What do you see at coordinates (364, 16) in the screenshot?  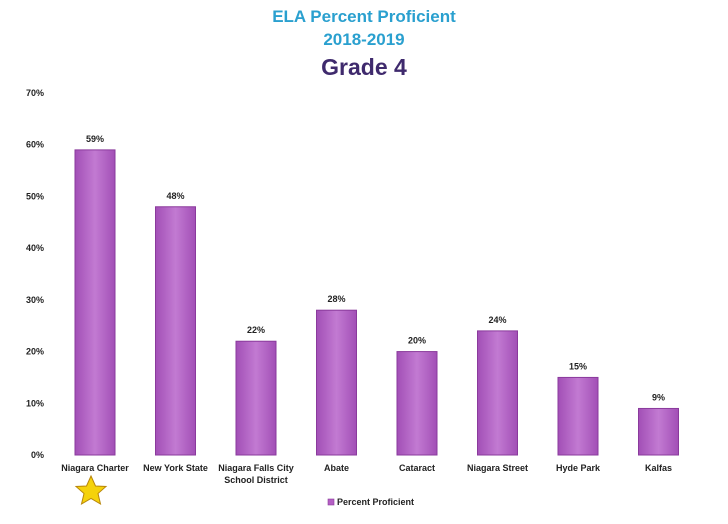 I see `chart-title: ELA Percent Proficient` at bounding box center [364, 16].